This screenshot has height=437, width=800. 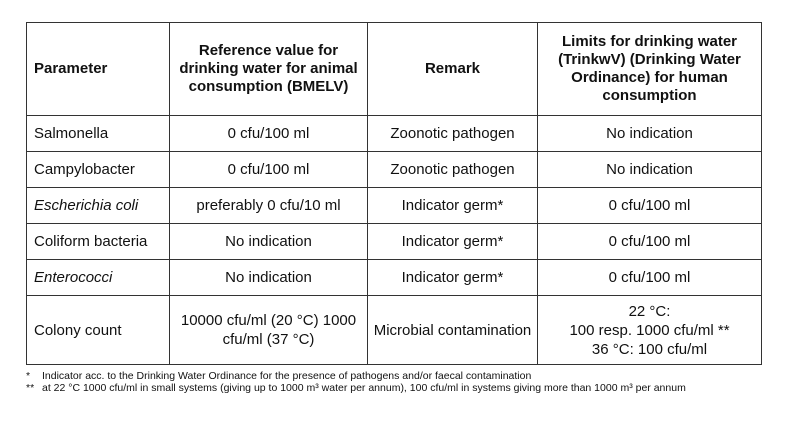 What do you see at coordinates (98, 69) in the screenshot?
I see `header-parameter: Parameter` at bounding box center [98, 69].